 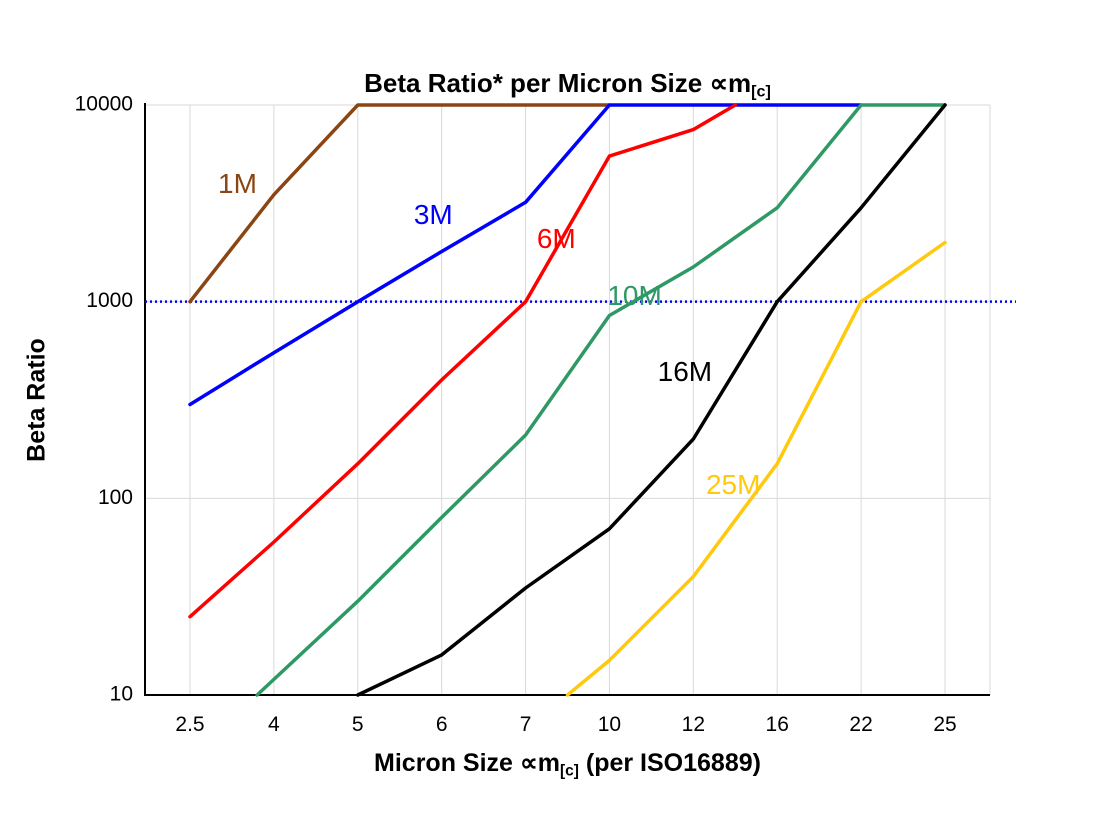 What do you see at coordinates (237, 183) in the screenshot?
I see `series-label-1M: 1M` at bounding box center [237, 183].